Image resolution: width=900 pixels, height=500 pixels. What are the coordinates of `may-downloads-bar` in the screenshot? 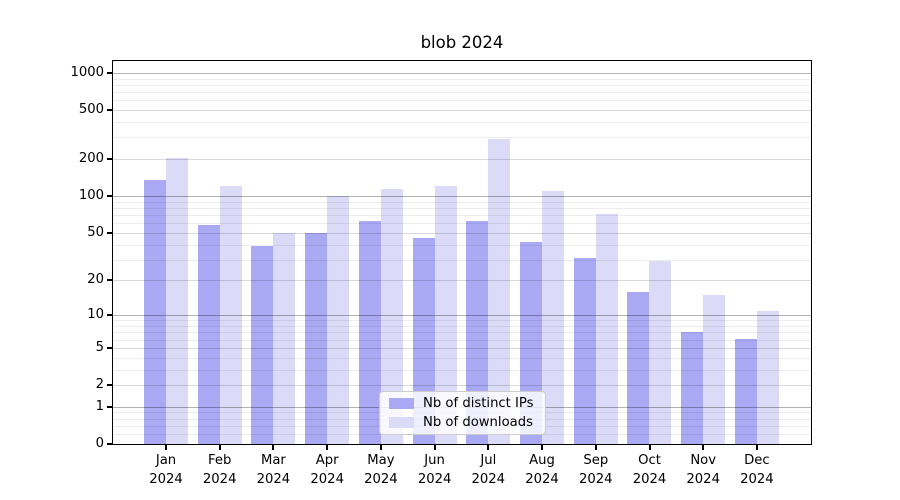 It's located at (391, 316).